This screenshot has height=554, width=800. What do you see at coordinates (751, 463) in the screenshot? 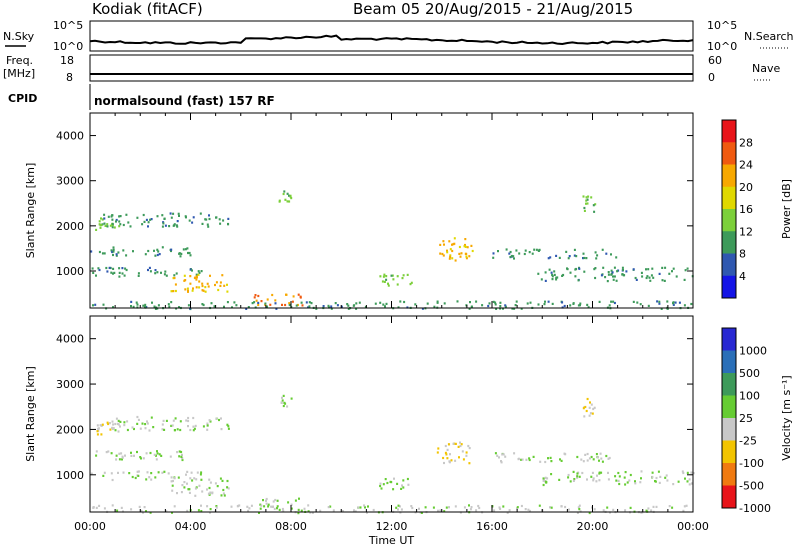
I see `colorbar-tick-label: -100` at bounding box center [751, 463].